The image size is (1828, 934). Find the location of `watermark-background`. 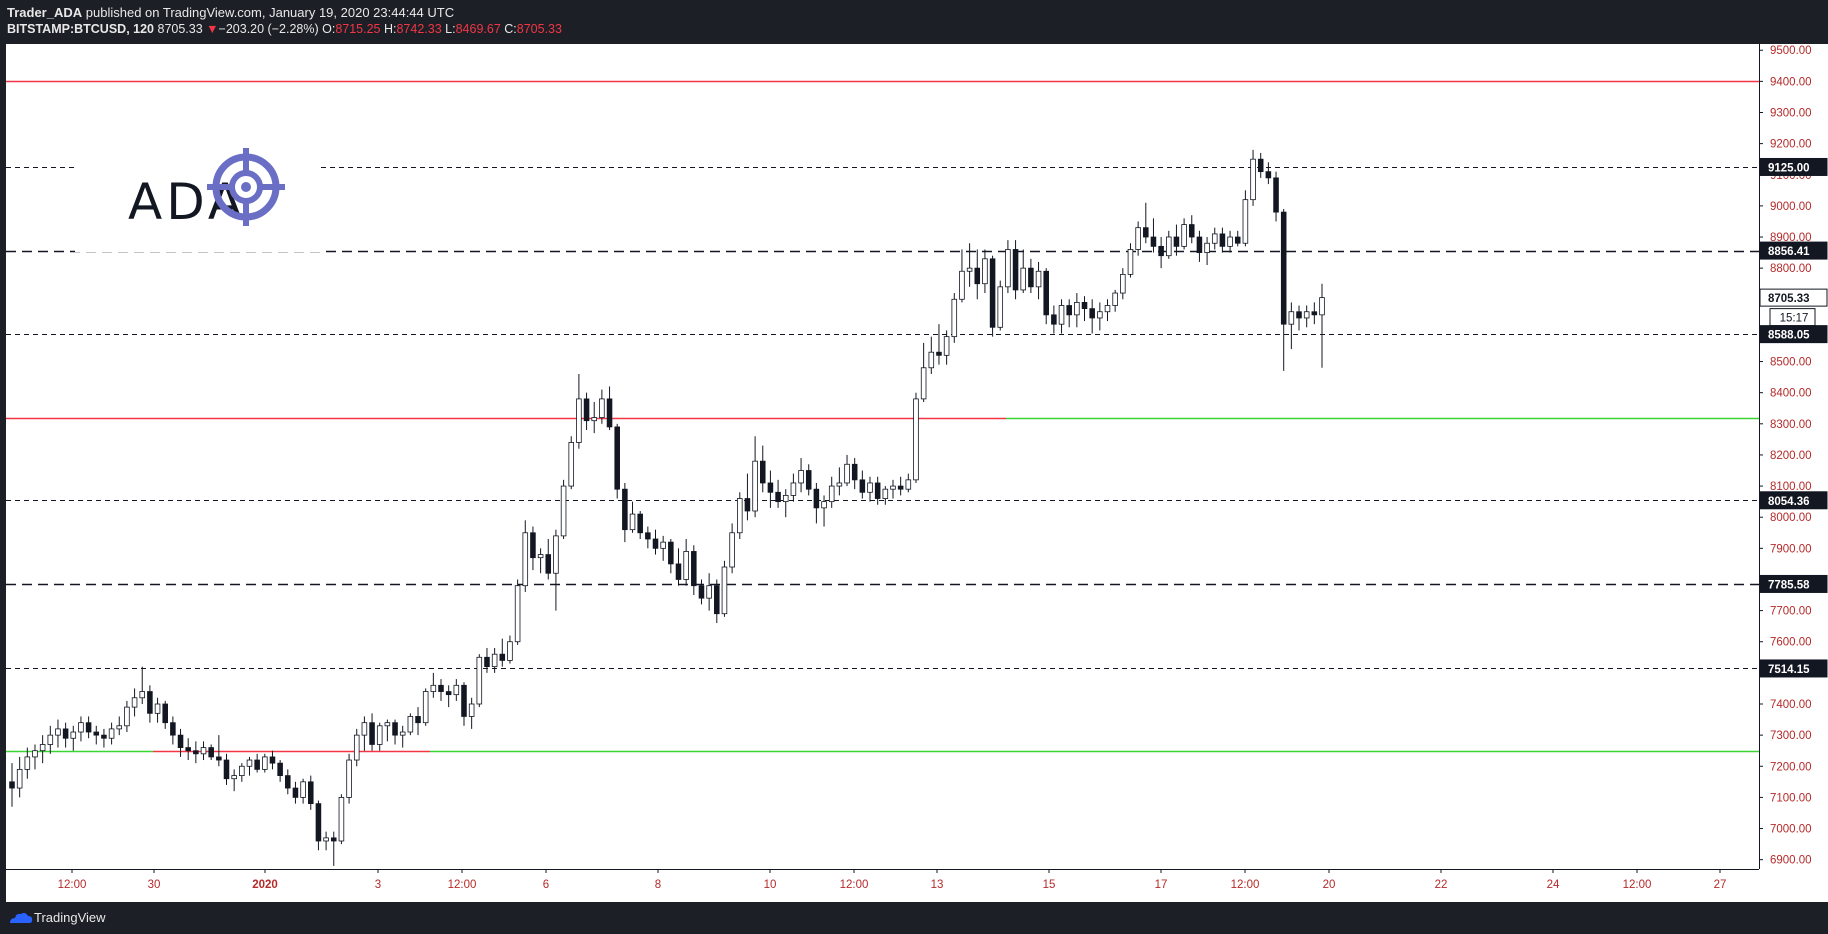

watermark-background is located at coordinates (198, 200).